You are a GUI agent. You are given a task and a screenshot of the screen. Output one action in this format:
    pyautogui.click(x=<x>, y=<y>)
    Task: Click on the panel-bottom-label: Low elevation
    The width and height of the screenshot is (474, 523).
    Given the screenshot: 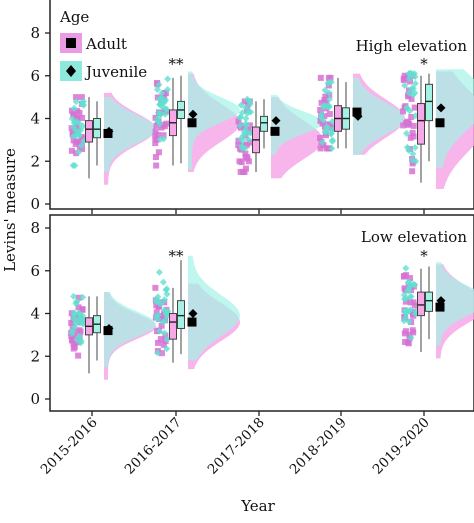 What is the action you would take?
    pyautogui.click(x=414, y=237)
    